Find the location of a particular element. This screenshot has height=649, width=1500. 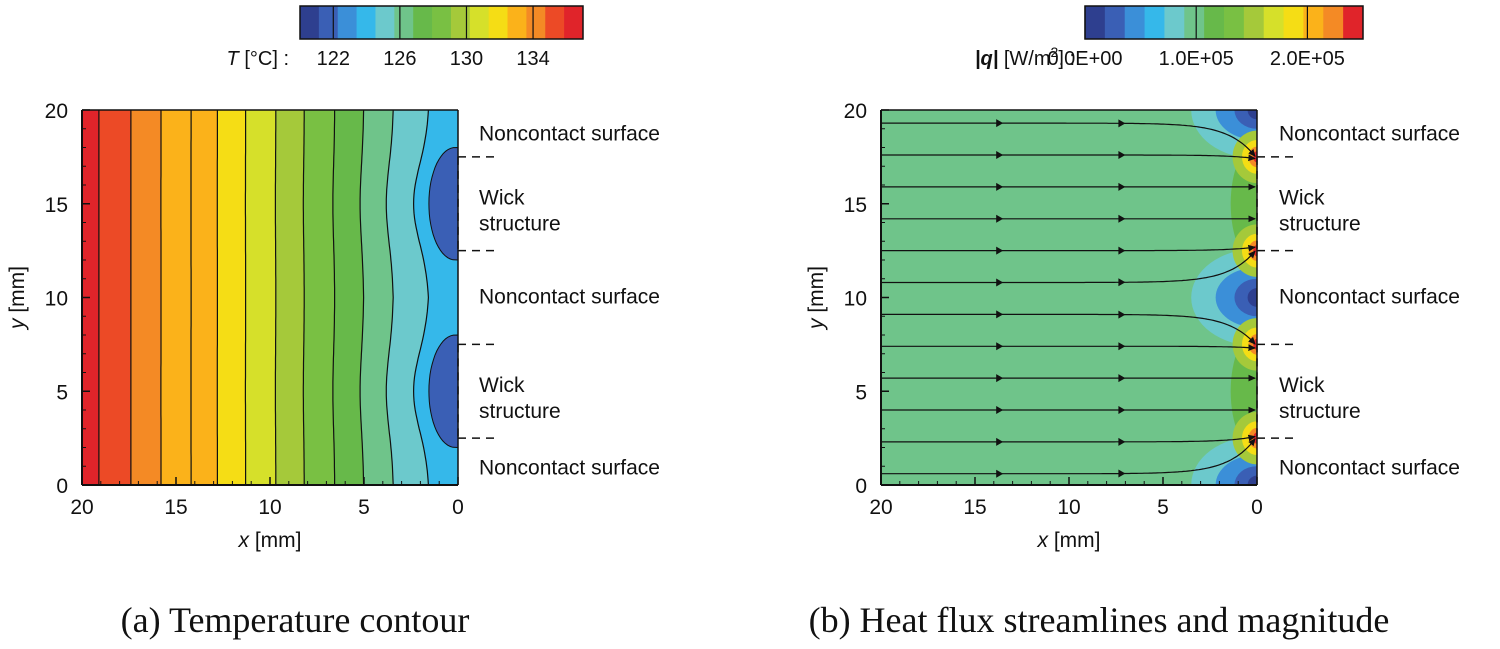

colorbar-label: |q| [W/m2] : is located at coordinates (1025, 57).